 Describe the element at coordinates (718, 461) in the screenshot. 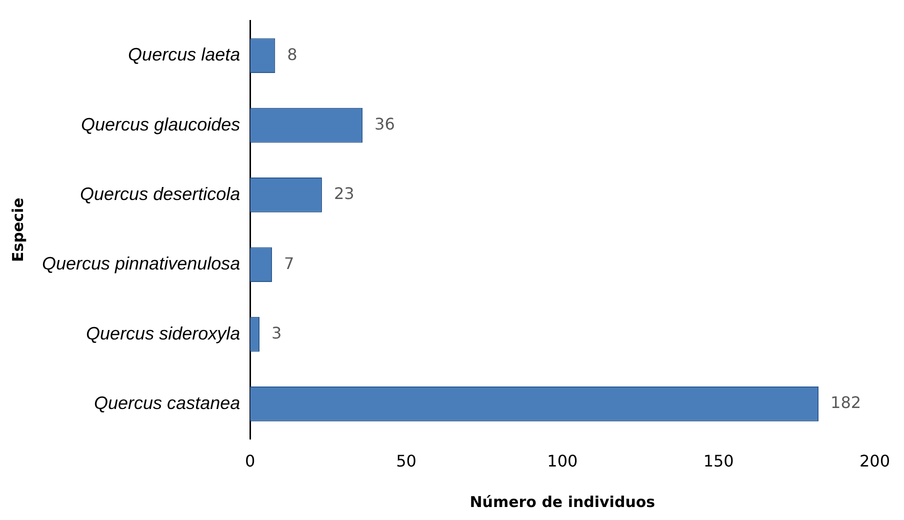

I see `x-tick-label: 150` at that location.